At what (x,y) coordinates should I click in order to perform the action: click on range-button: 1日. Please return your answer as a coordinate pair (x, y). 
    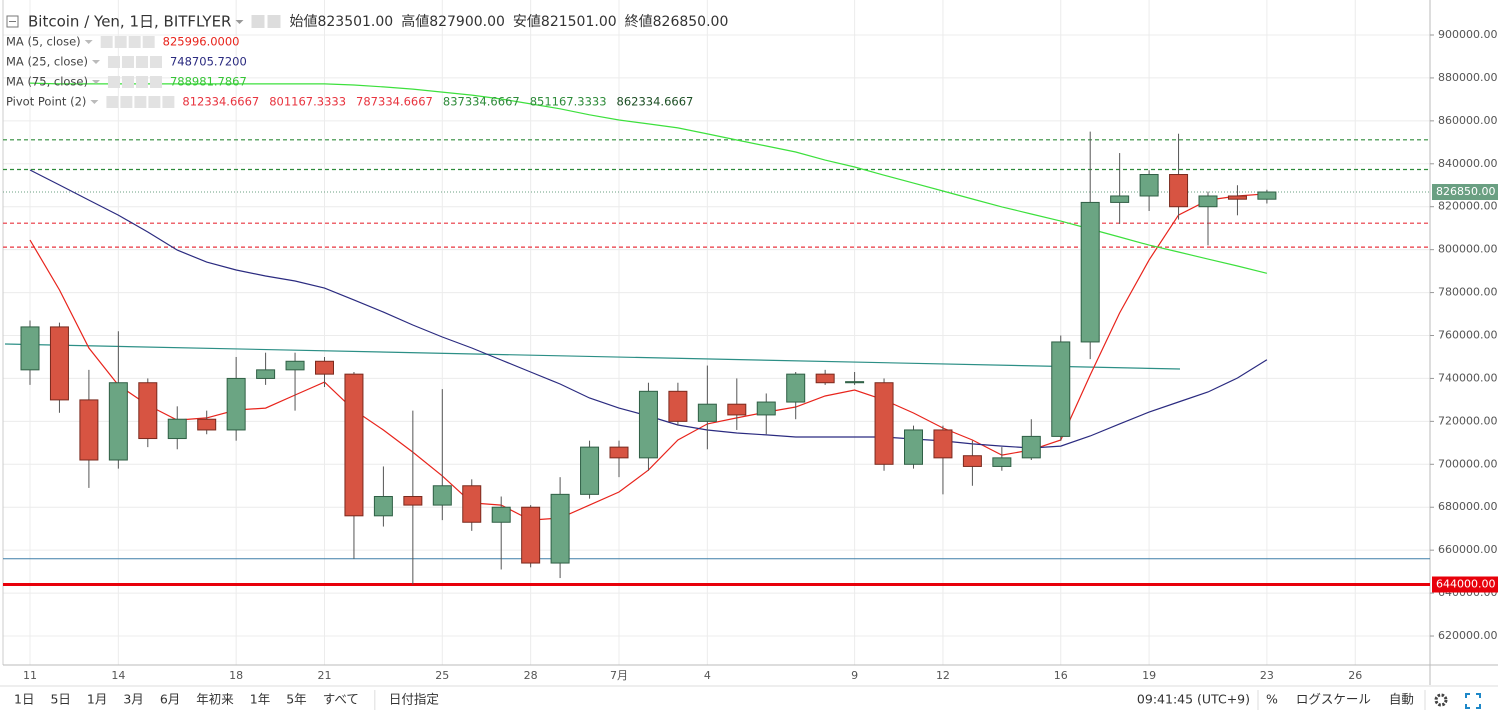
    Looking at the image, I should click on (24, 699).